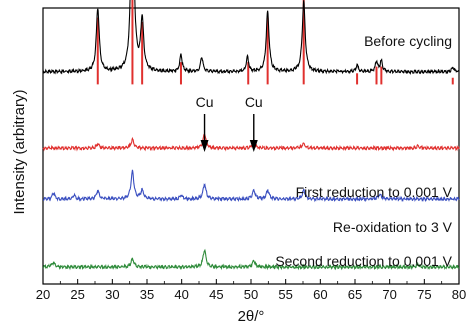 This screenshot has width=470, height=327. Describe the element at coordinates (408, 41) in the screenshot. I see `series-label: Before cycling` at that location.